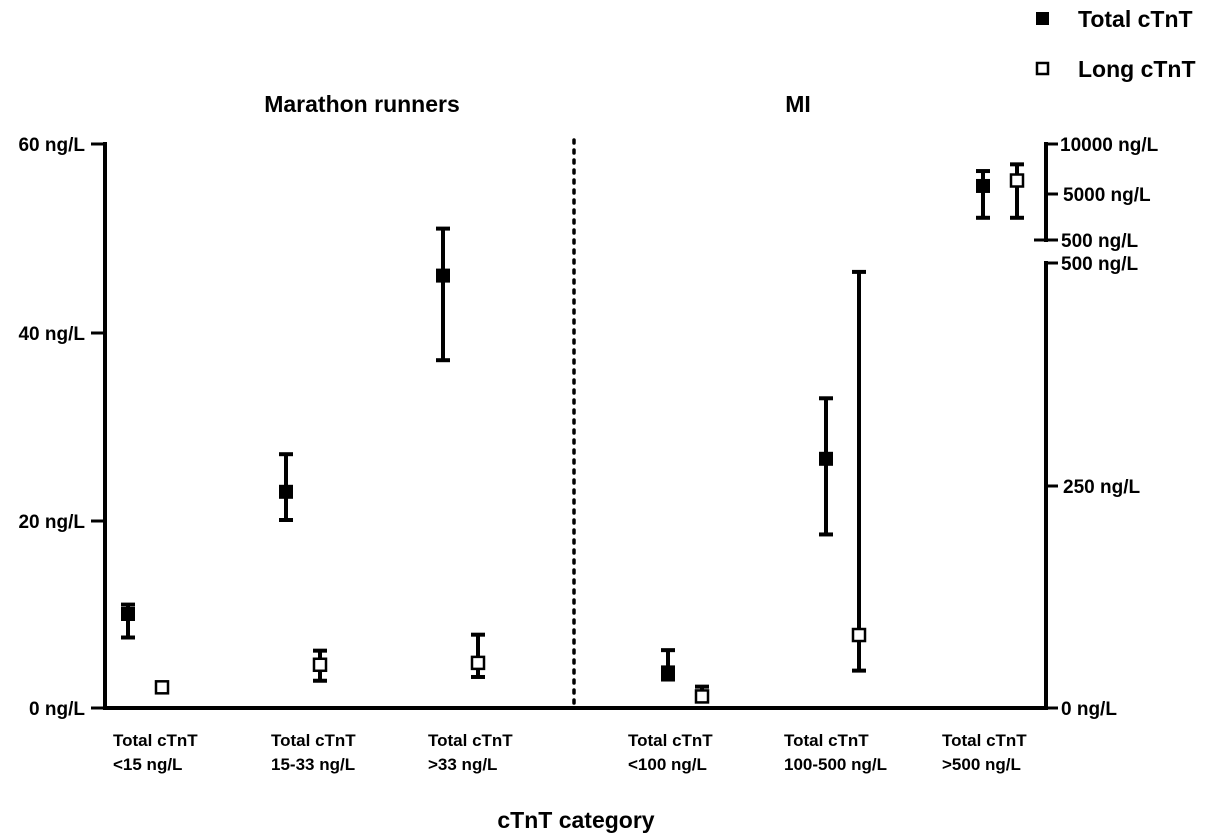 The width and height of the screenshot is (1219, 836). I want to click on cat-label-5-line1: Total cTnT, so click(826, 740).